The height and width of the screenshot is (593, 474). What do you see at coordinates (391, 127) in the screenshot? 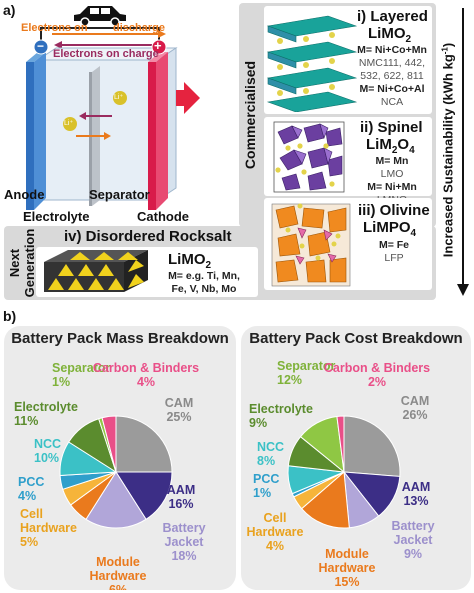
I see `spinel-title: ii) Spinel` at bounding box center [391, 127].